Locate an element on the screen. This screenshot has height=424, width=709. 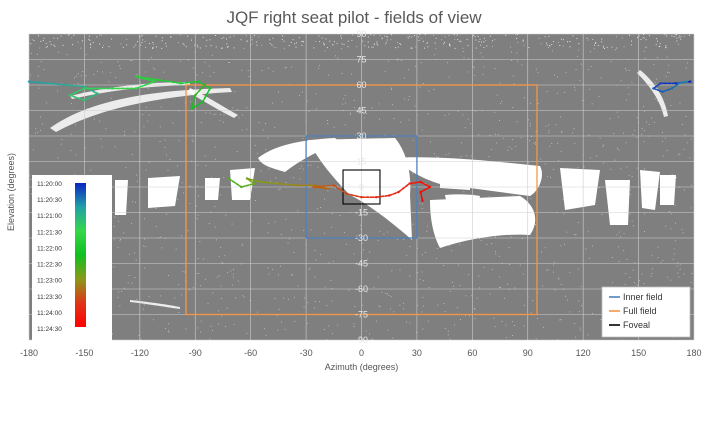
legend-box is located at coordinates (646, 312).